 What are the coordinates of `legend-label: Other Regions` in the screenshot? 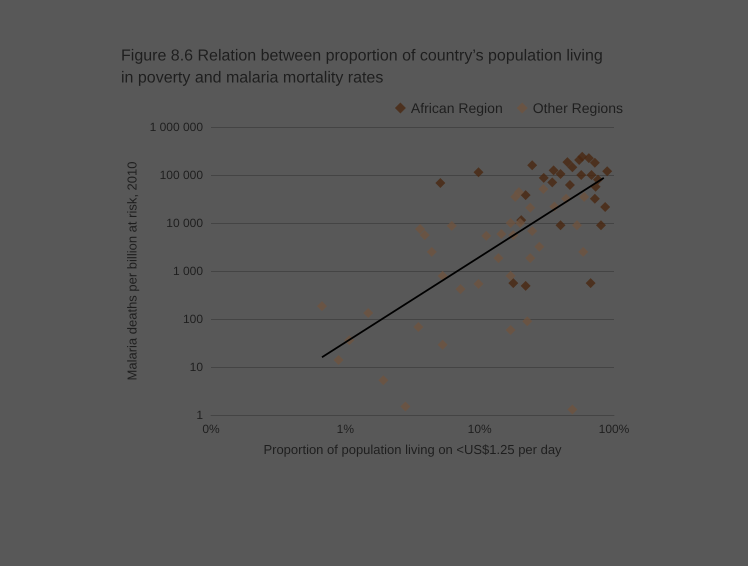 It's located at (578, 108).